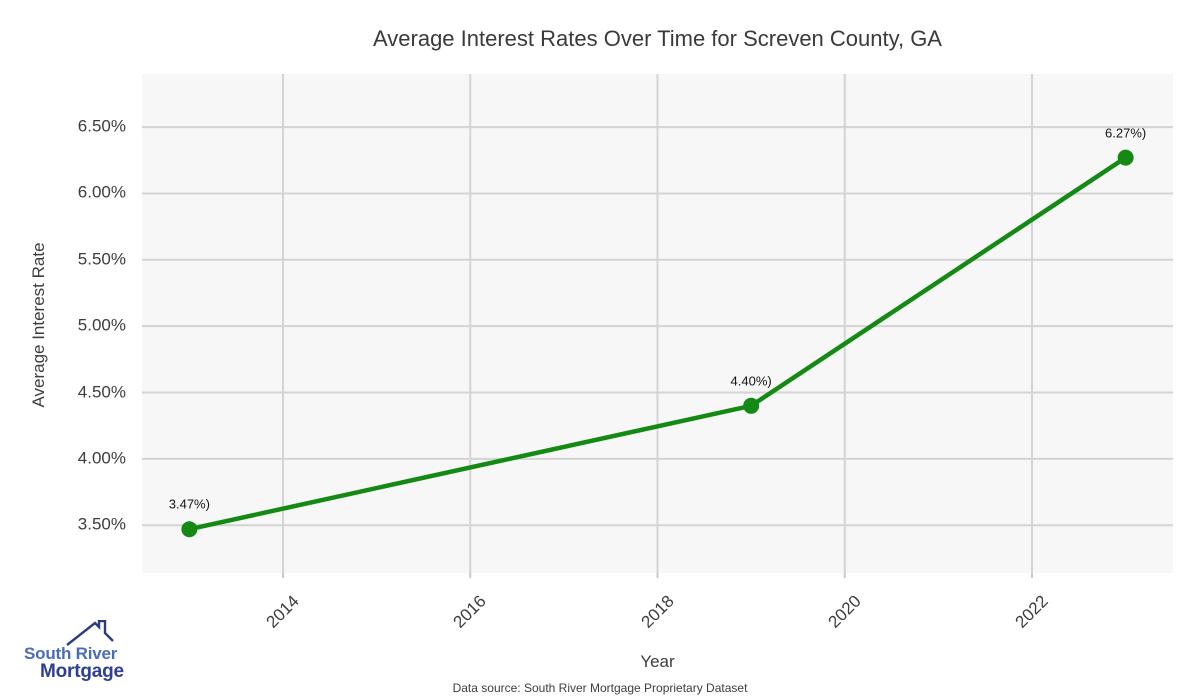 The width and height of the screenshot is (1200, 700). What do you see at coordinates (657, 611) in the screenshot?
I see `x-tick-label: 2018` at bounding box center [657, 611].